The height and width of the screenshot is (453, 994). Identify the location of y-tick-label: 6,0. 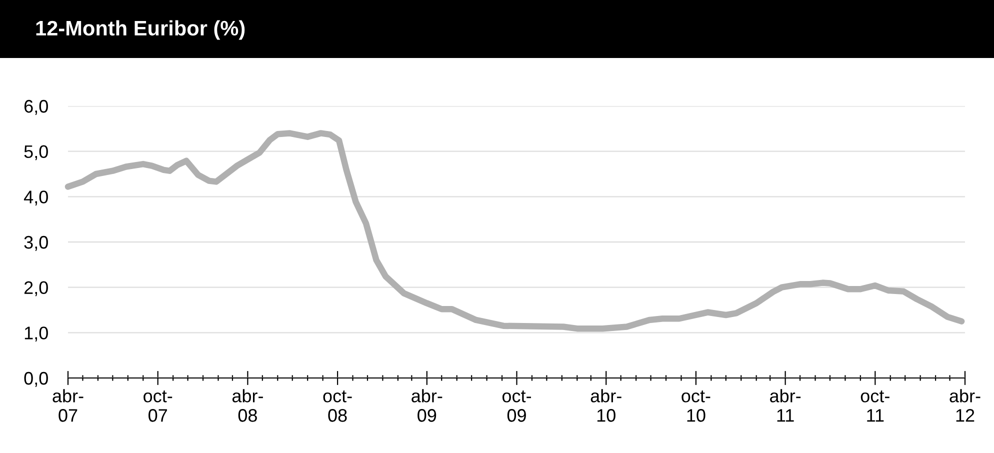
(36, 107).